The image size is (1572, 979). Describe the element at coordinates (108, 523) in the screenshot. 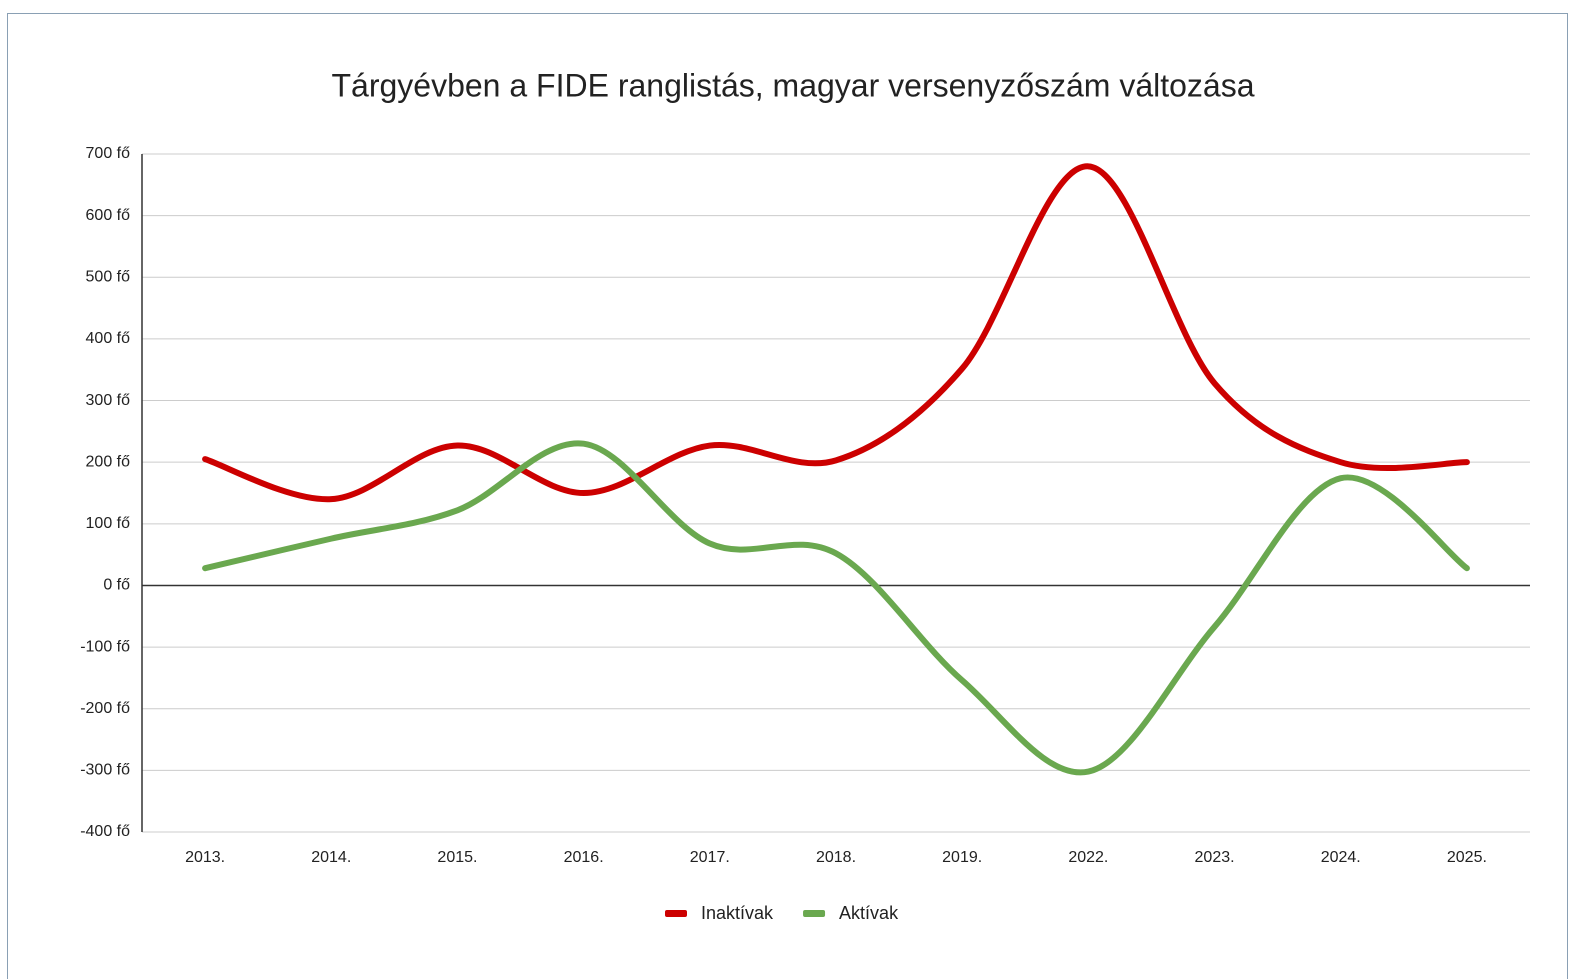

I see `y-tick-label: 100 fő` at that location.